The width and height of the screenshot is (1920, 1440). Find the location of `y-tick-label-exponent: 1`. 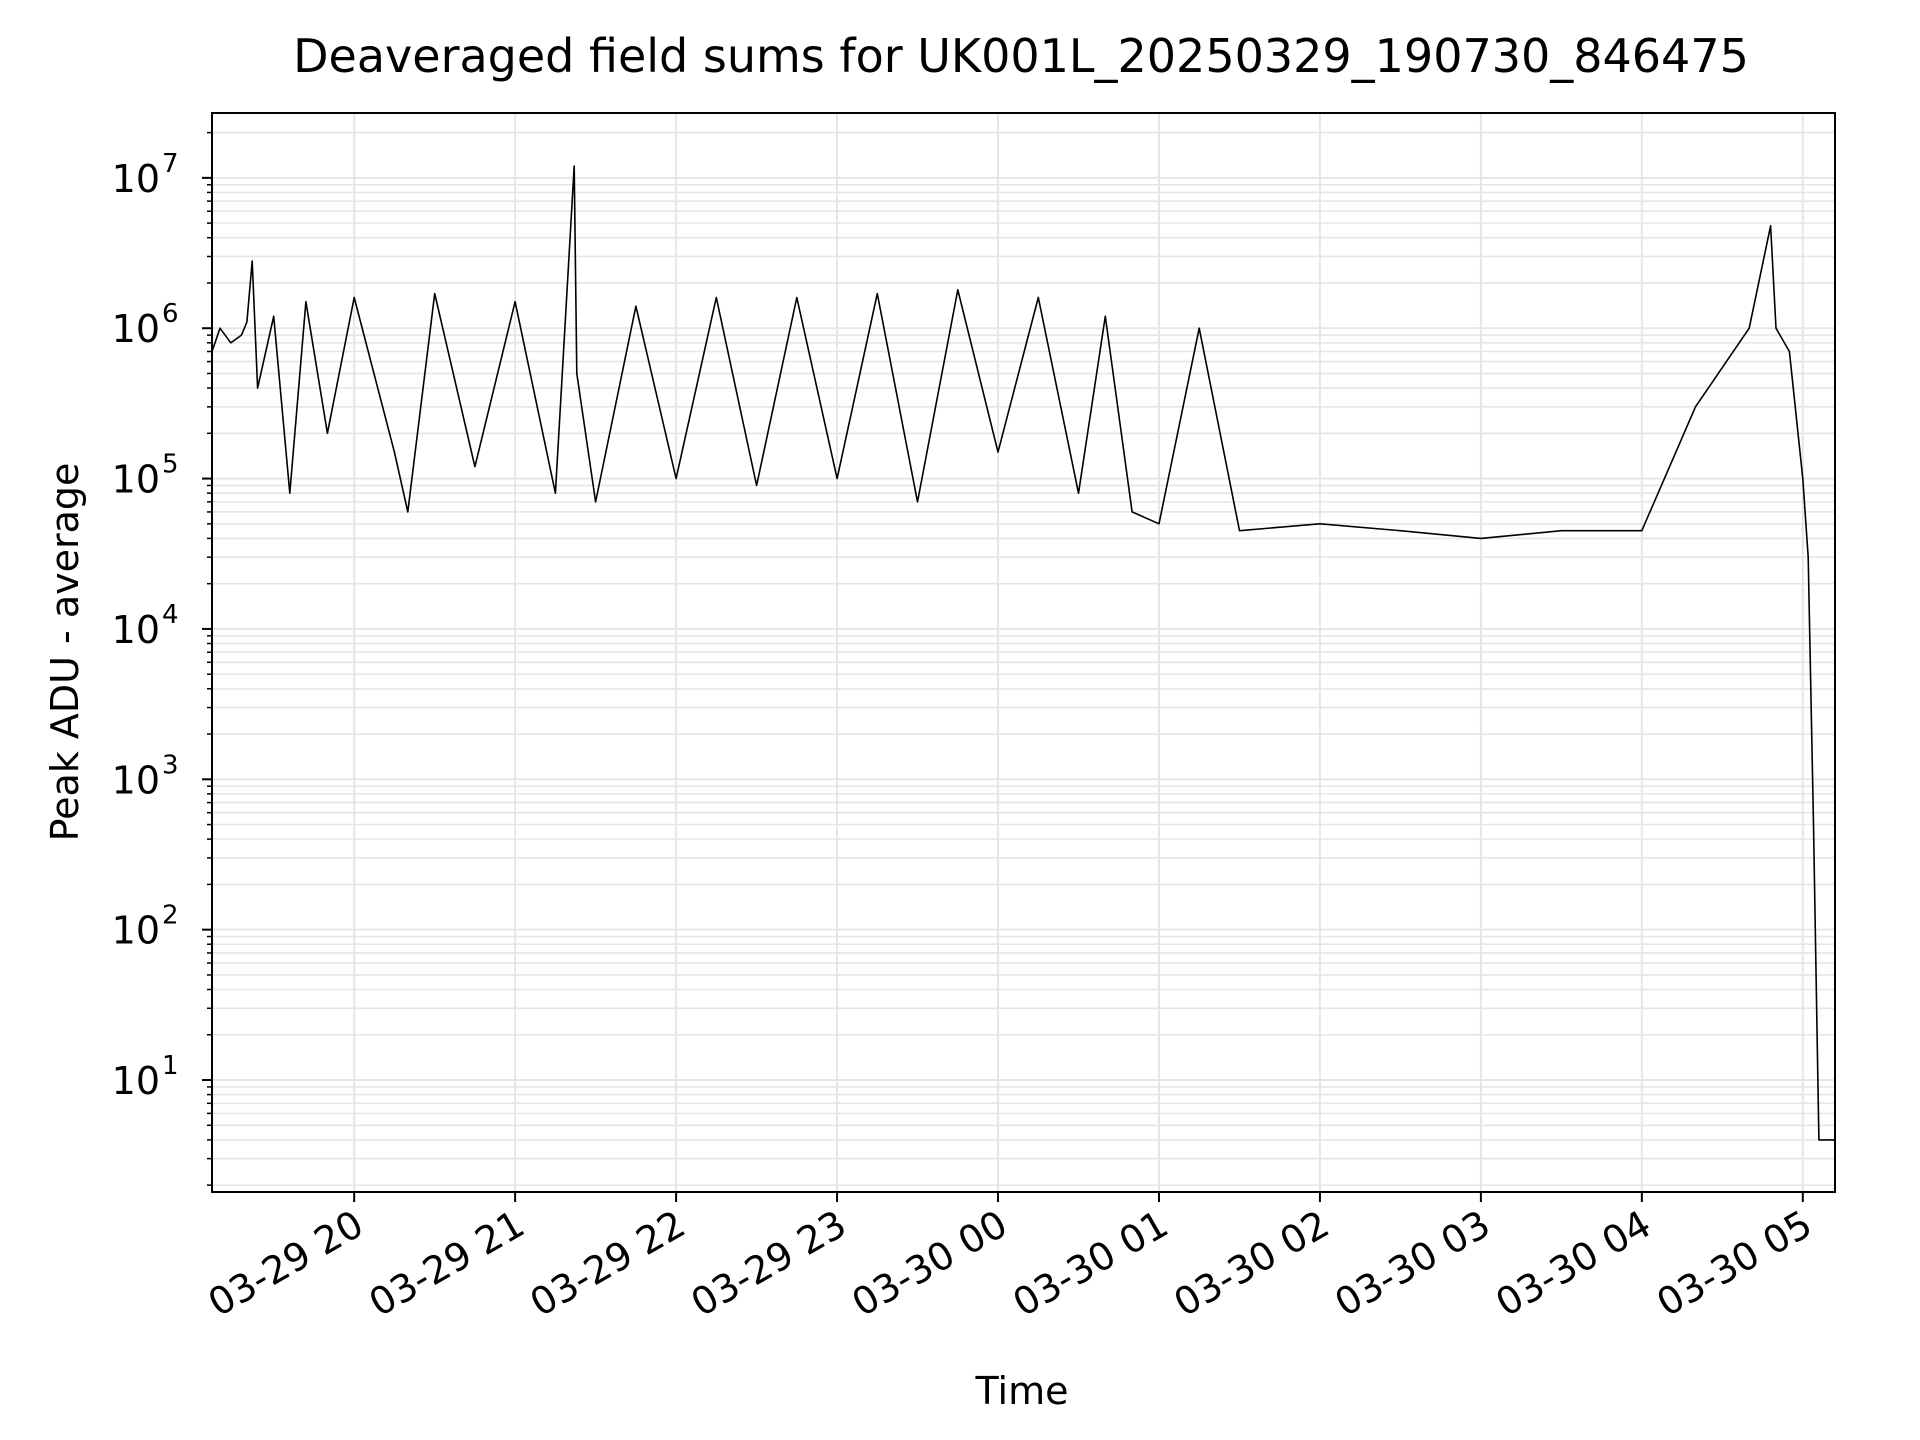

y-tick-label-exponent: 1 is located at coordinates (170, 1066).